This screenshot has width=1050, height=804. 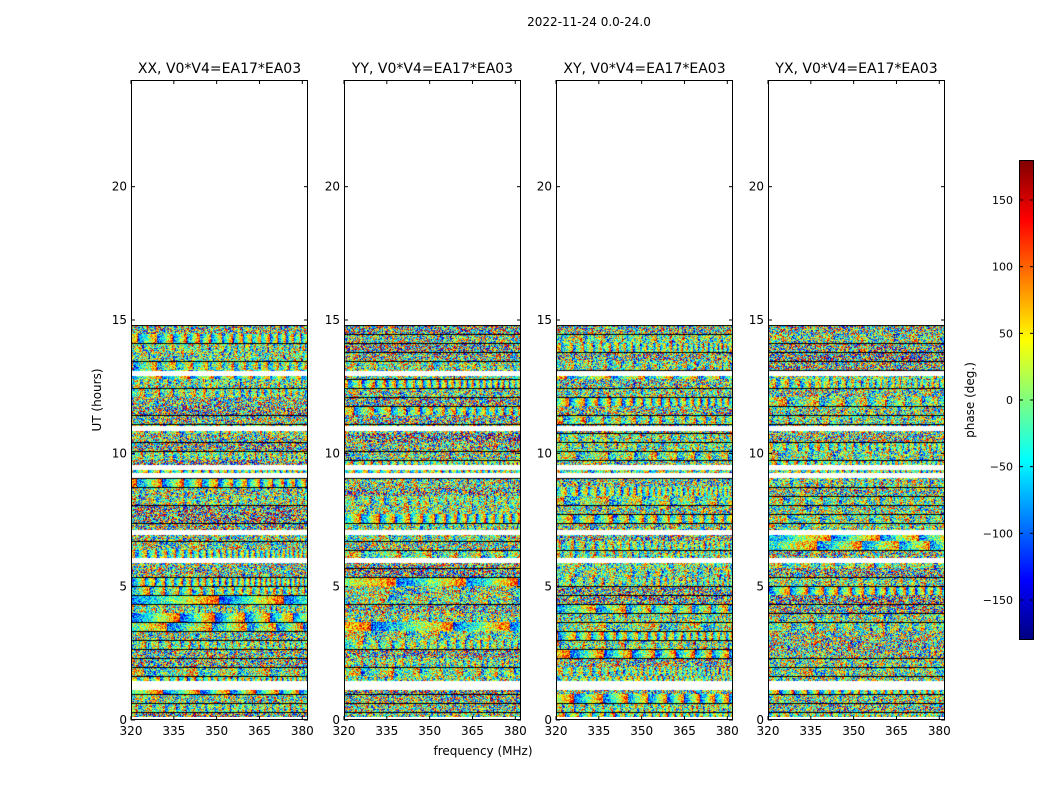 What do you see at coordinates (998, 400) in the screenshot?
I see `colorbar: 150 100 50 0 −50 −100 −150 phase (deg.)` at bounding box center [998, 400].